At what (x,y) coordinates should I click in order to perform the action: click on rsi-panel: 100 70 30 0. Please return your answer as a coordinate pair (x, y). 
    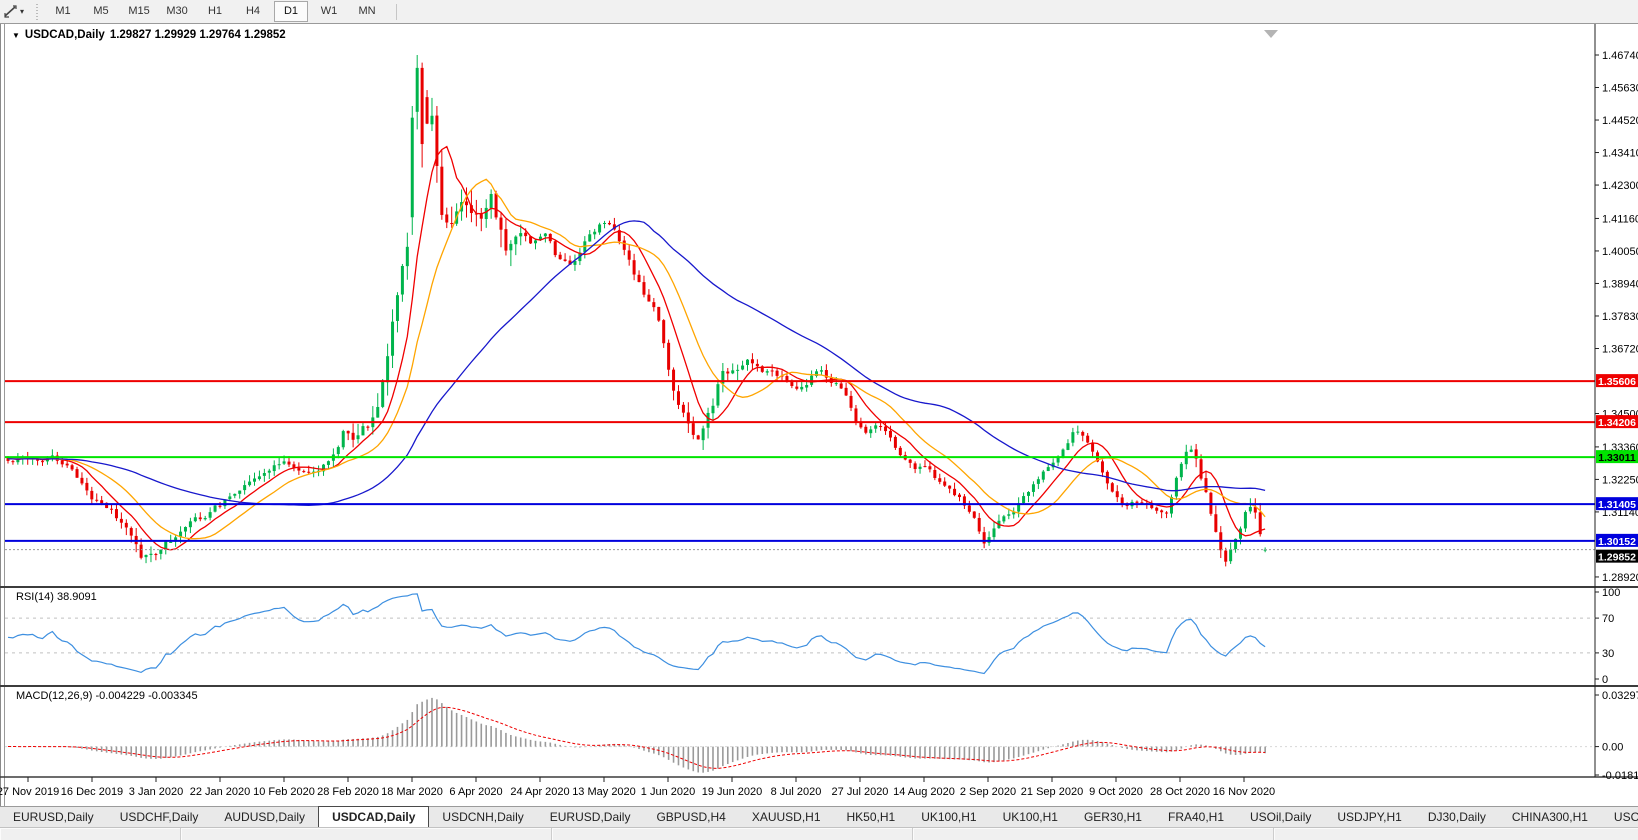
    Looking at the image, I should click on (812, 636).